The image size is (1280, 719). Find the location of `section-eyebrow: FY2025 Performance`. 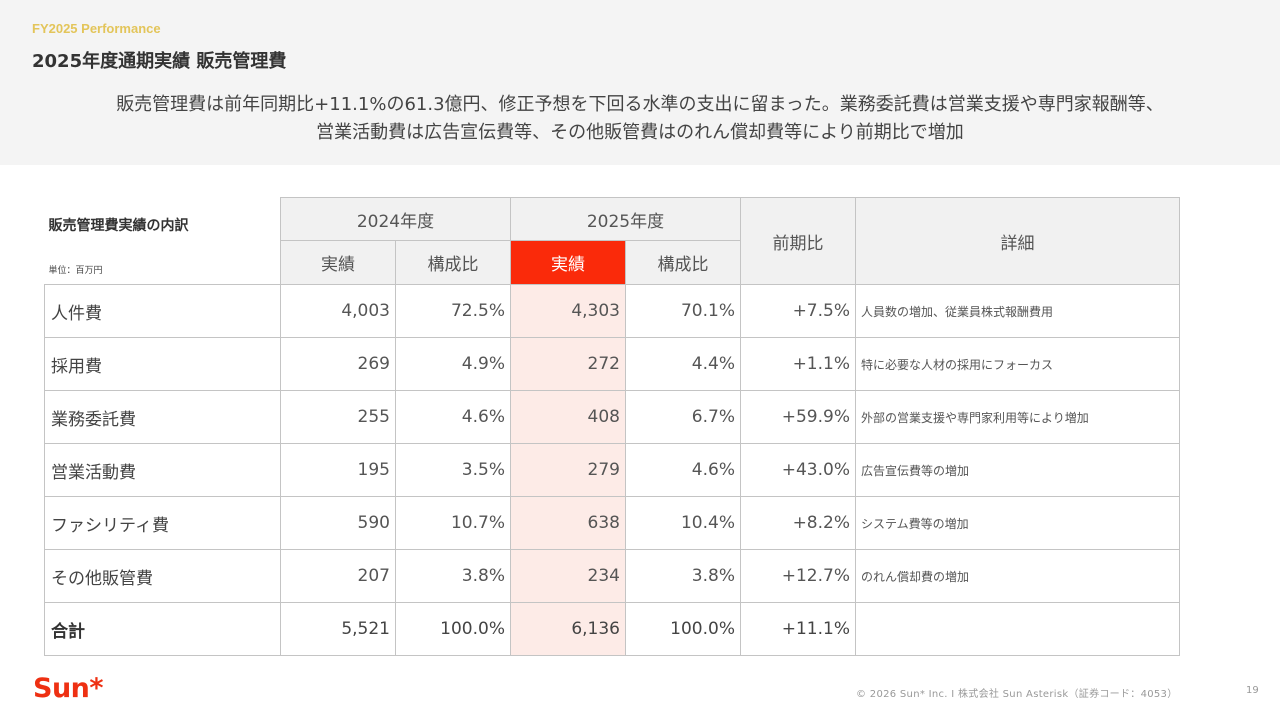

section-eyebrow: FY2025 Performance is located at coordinates (96, 28).